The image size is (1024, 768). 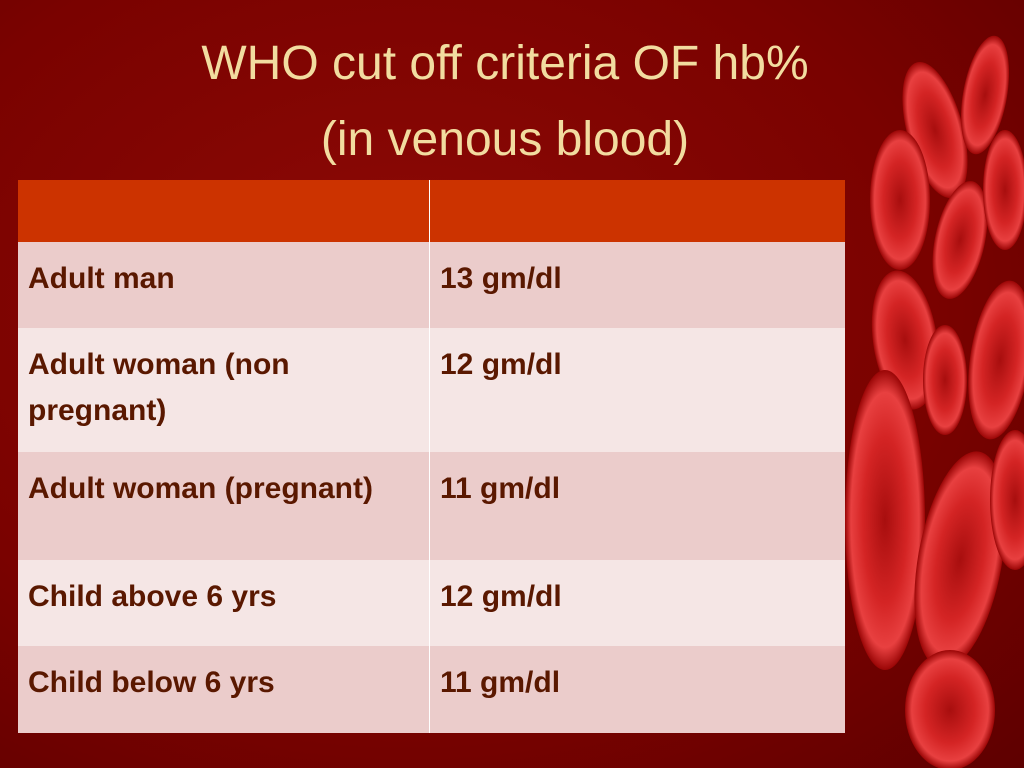 What do you see at coordinates (431, 506) in the screenshot?
I see `table-row: Adult woman (pregnant) 11 gm/dl` at bounding box center [431, 506].